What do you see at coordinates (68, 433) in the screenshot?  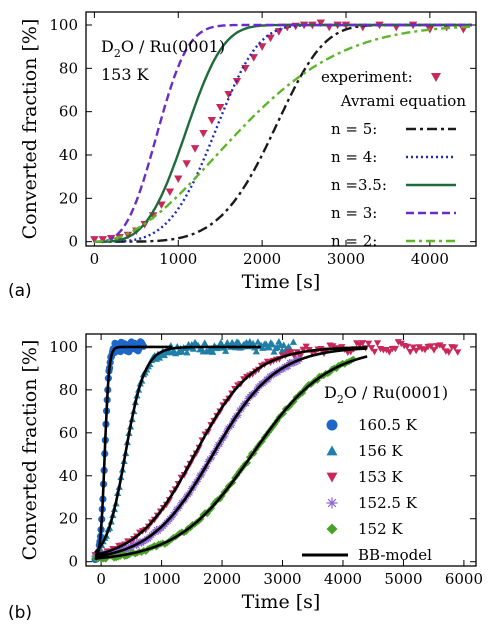 I see `y-tick-label: 60` at bounding box center [68, 433].